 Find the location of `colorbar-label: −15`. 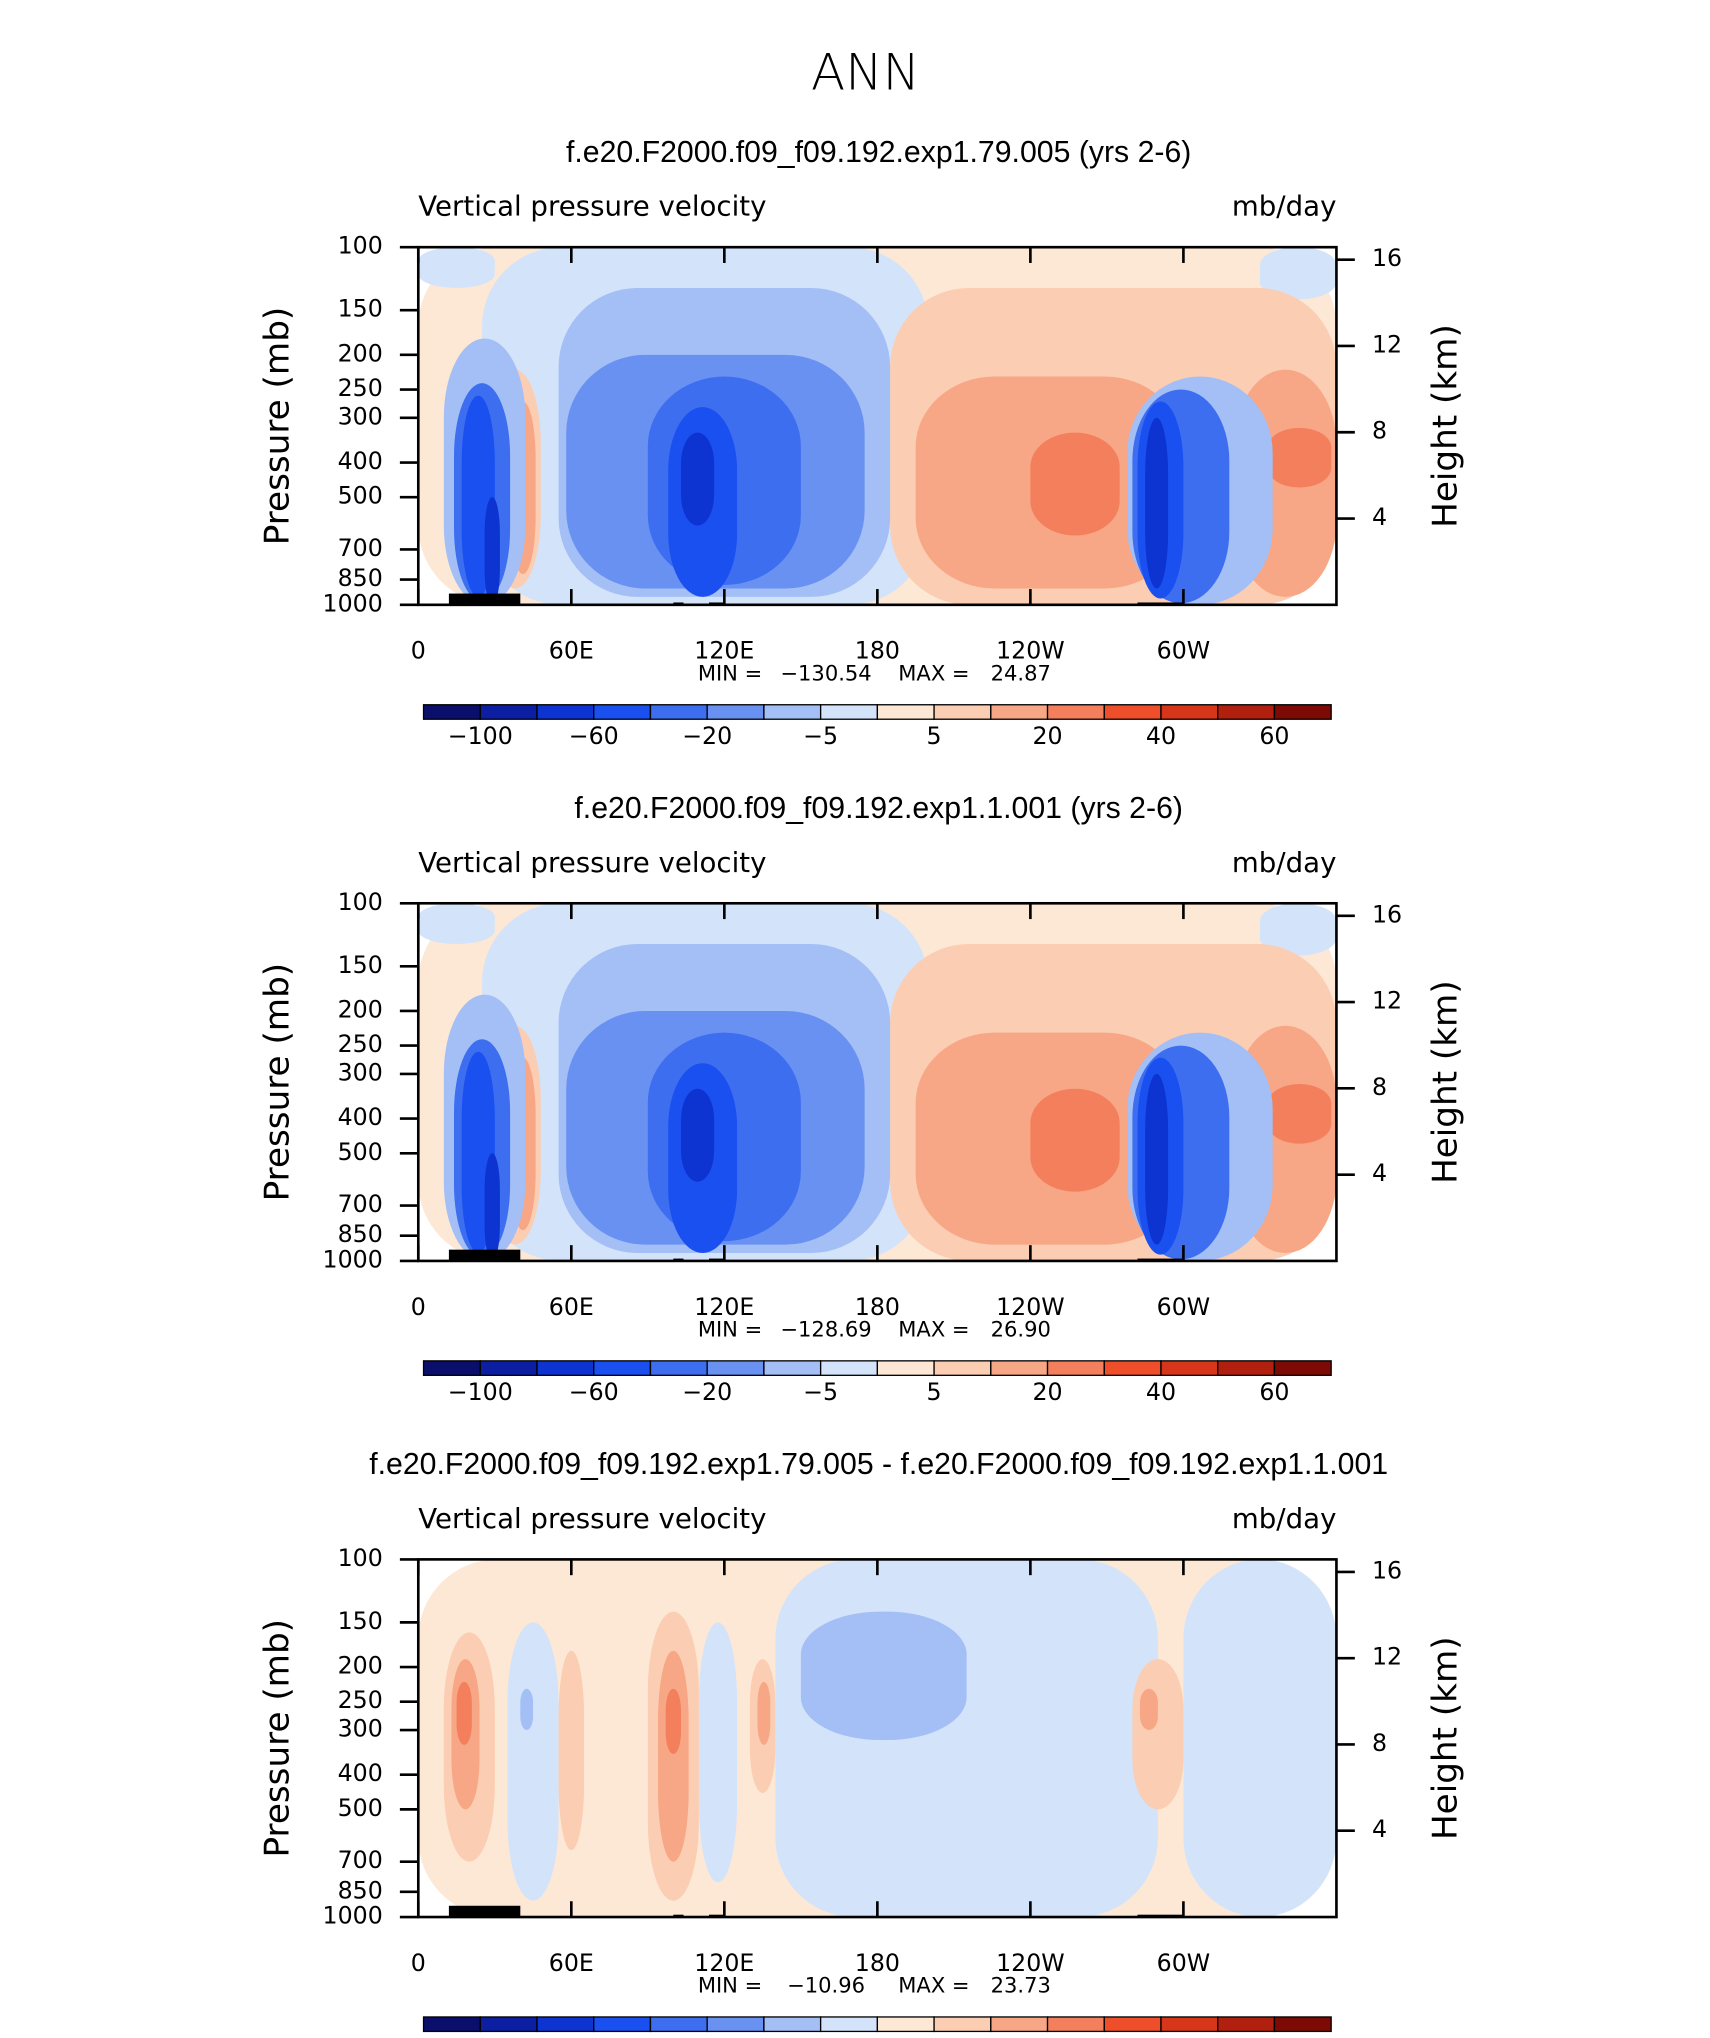

colorbar-label: −15 is located at coordinates (707, 2036).